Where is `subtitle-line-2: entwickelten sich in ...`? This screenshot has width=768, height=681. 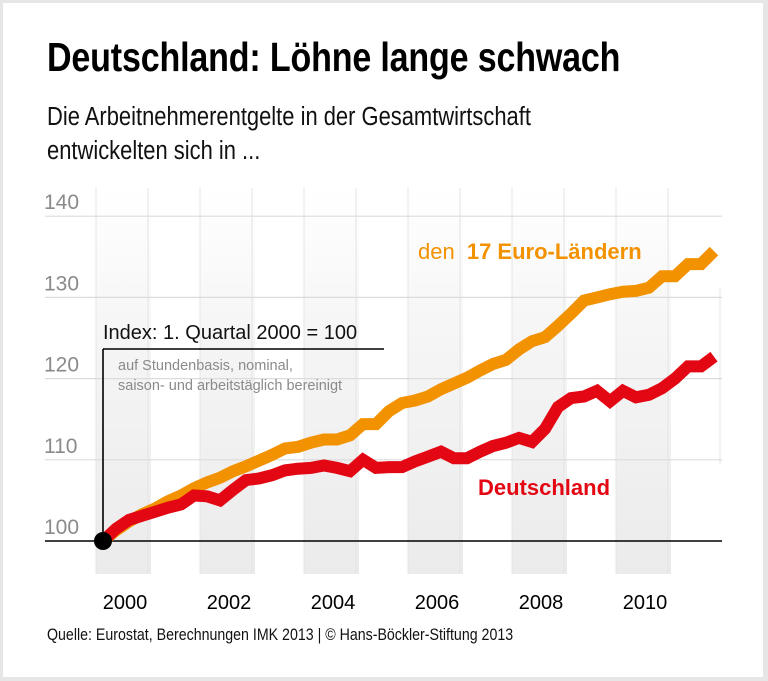
subtitle-line-2: entwickelten sich in ... is located at coordinates (154, 151).